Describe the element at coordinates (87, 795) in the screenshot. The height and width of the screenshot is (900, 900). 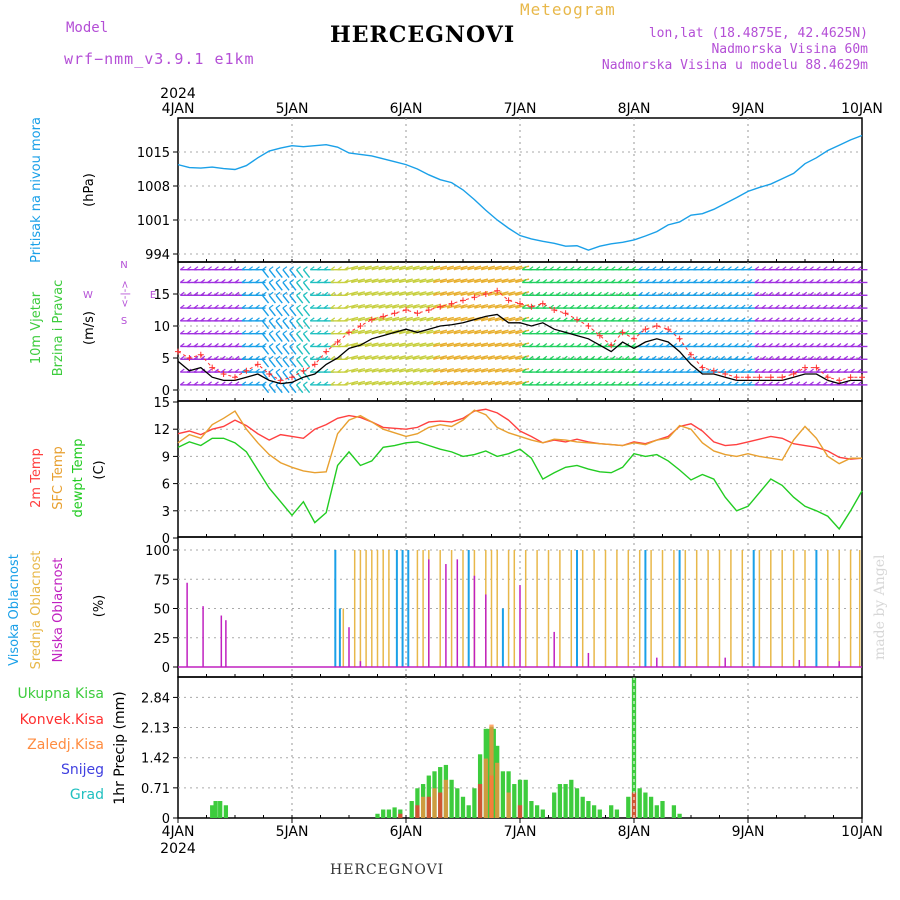
I see `precip-legend-5: Grad` at that location.